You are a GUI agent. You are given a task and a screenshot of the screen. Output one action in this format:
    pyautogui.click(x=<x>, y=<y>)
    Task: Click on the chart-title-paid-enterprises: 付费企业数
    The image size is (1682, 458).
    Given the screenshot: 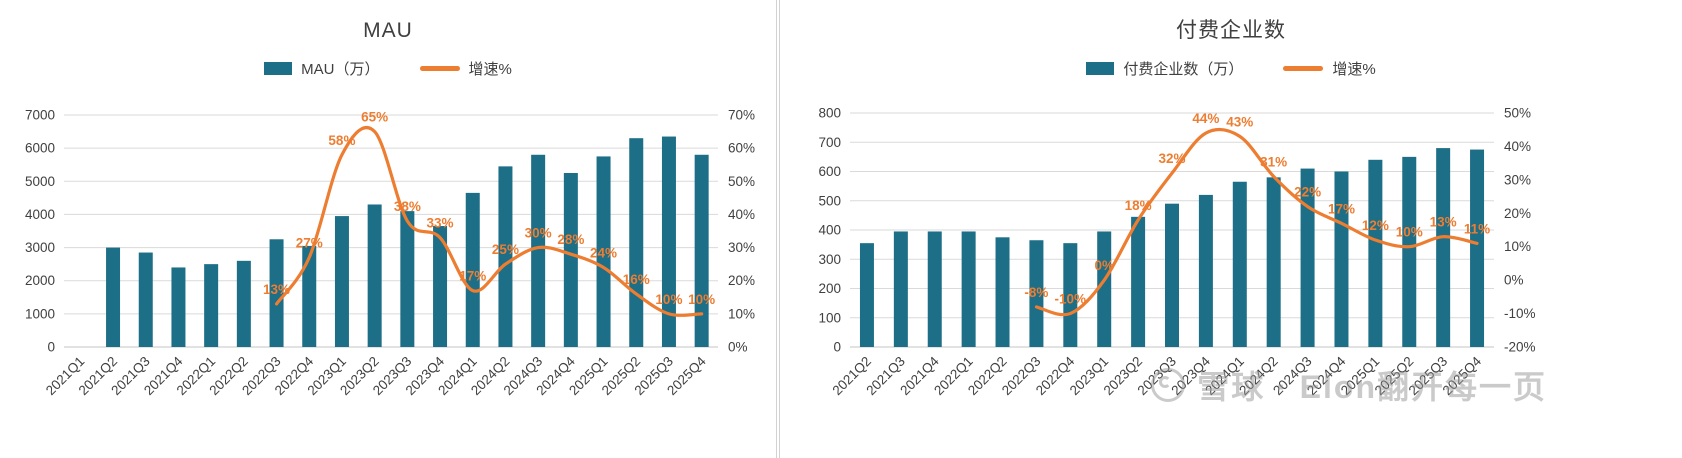 What is the action you would take?
    pyautogui.click(x=1231, y=30)
    